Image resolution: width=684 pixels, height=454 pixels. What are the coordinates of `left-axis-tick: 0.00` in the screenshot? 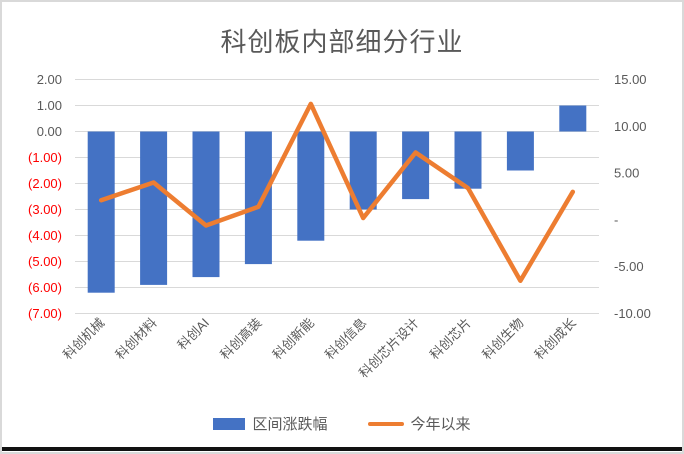 It's located at (49, 131).